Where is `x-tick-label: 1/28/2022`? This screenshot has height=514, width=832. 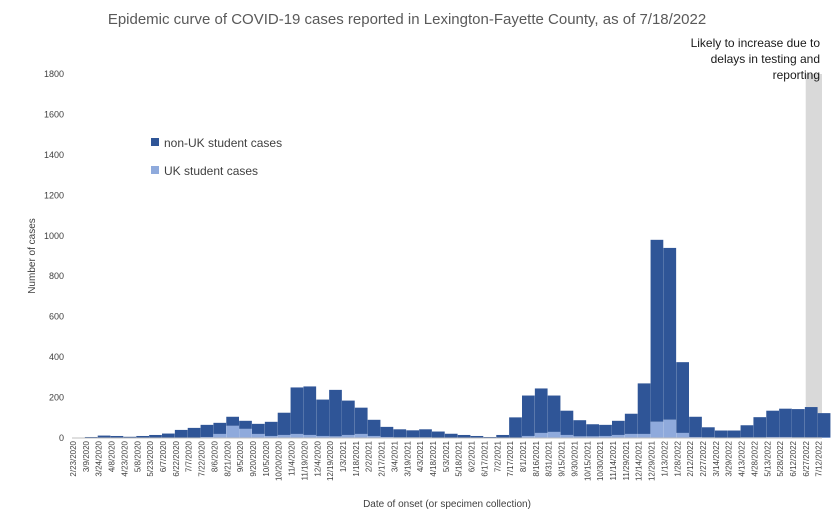
x-tick-label: 1/28/2022 is located at coordinates (677, 458).